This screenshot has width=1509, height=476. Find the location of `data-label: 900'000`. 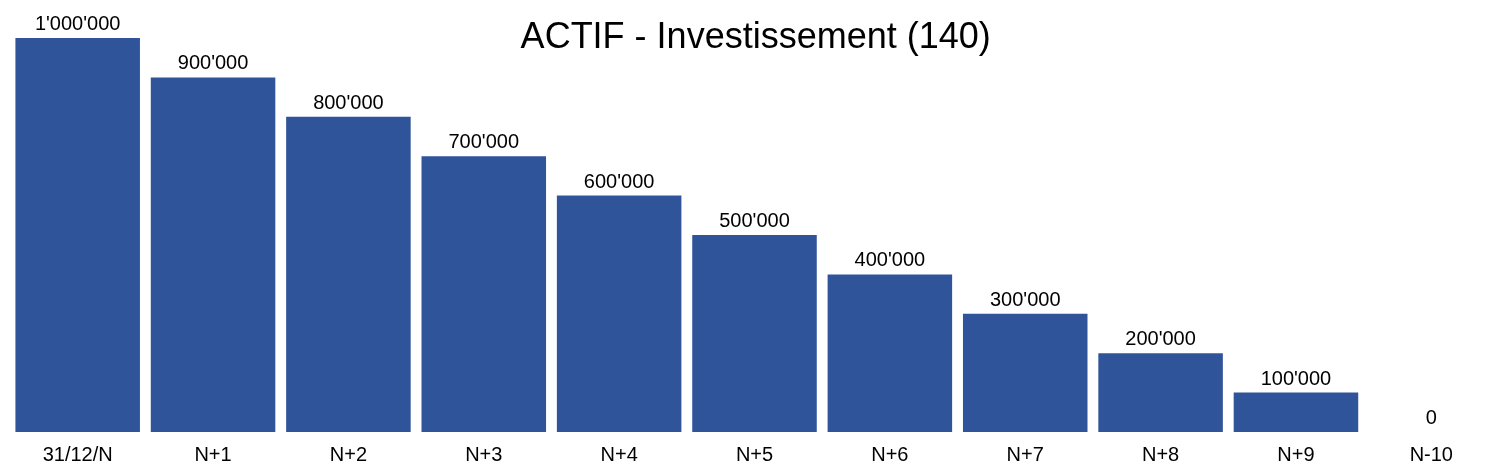

data-label: 900'000 is located at coordinates (213, 62).